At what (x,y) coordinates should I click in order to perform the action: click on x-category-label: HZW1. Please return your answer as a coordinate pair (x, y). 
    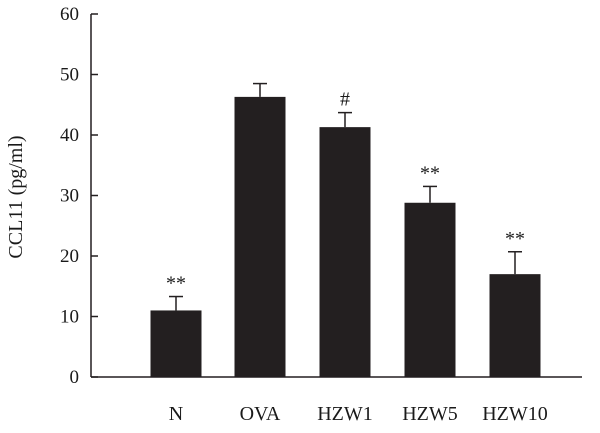
    Looking at the image, I should click on (345, 414).